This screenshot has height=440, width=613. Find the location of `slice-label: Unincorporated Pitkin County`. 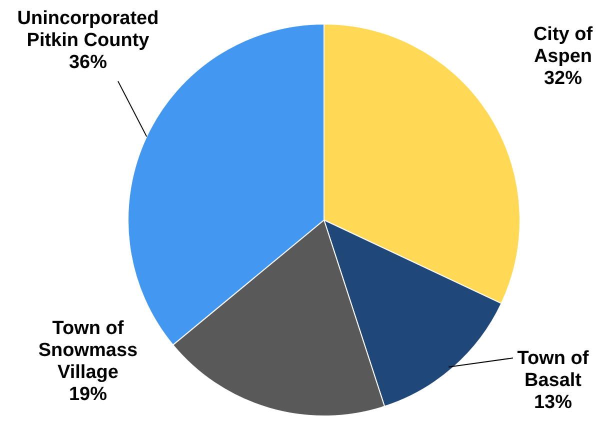

slice-label: Unincorporated Pitkin County is located at coordinates (88, 29).